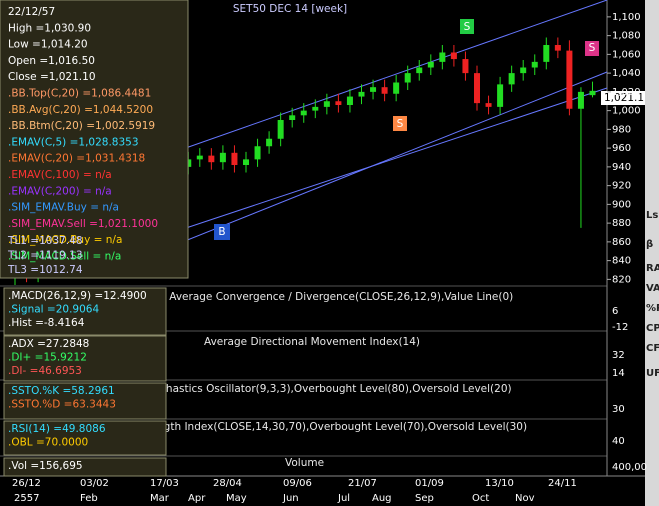  Describe the element at coordinates (164, 483) in the screenshot. I see `date-label: 17/03` at that location.